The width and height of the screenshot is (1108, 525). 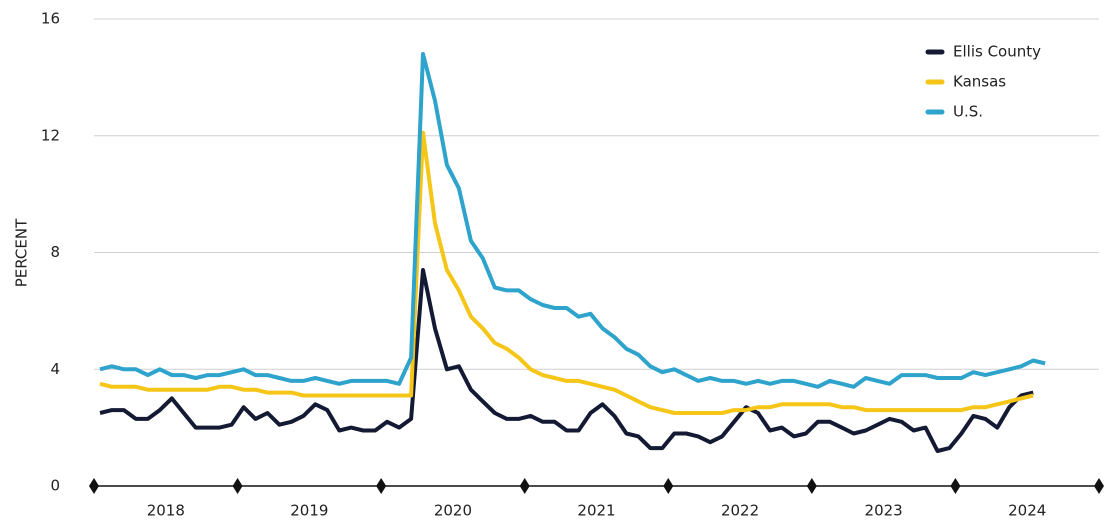 I want to click on y-tick-label: 4, so click(x=55, y=369).